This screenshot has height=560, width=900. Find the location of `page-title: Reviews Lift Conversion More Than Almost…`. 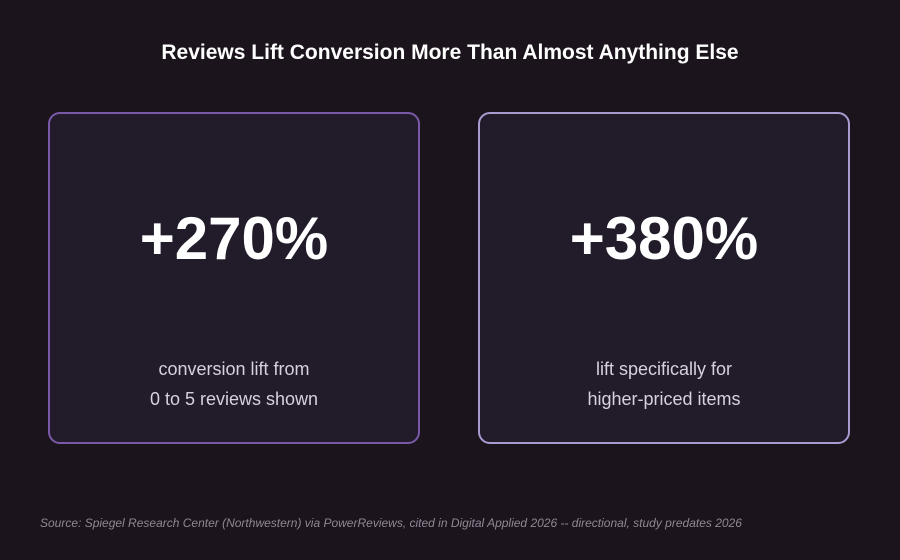

page-title: Reviews Lift Conversion More Than Almost… is located at coordinates (450, 52).